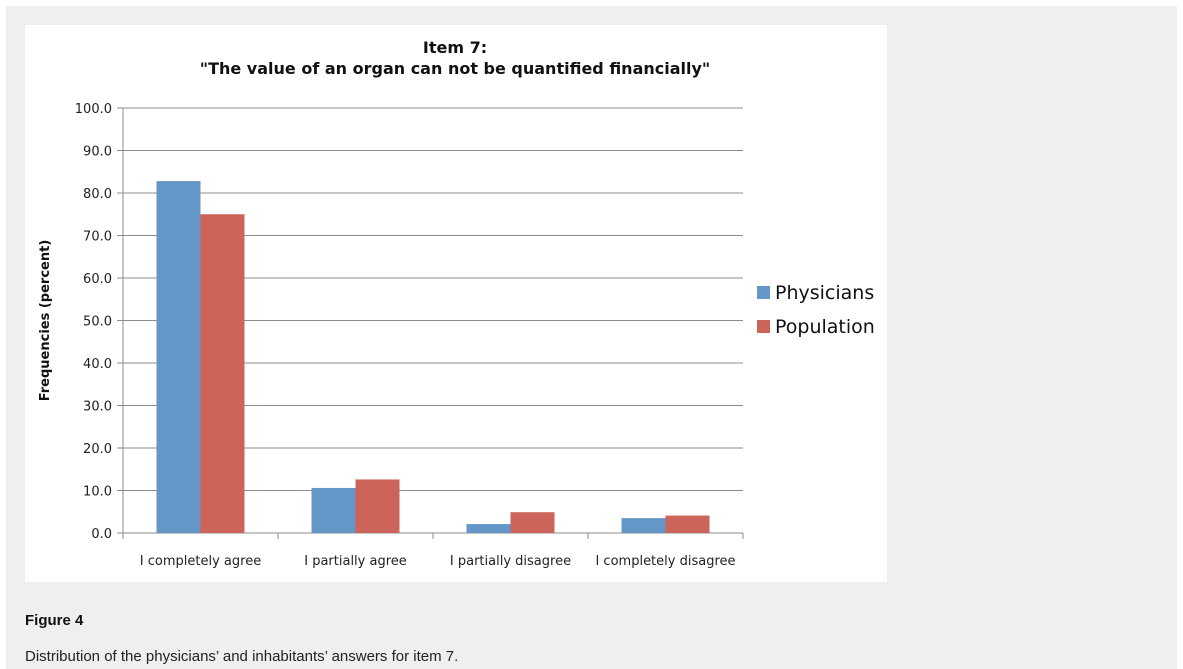  What do you see at coordinates (97, 152) in the screenshot?
I see `y-tick-label: 90.0` at bounding box center [97, 152].